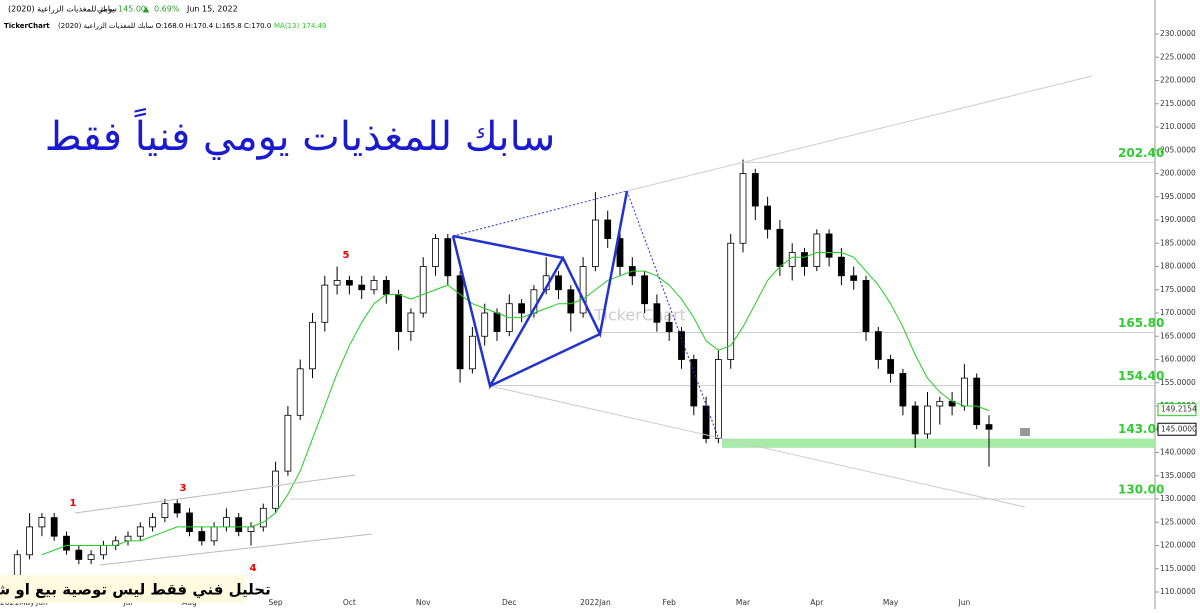  Describe the element at coordinates (314, 26) in the screenshot. I see `ma-value: 174.49` at that location.